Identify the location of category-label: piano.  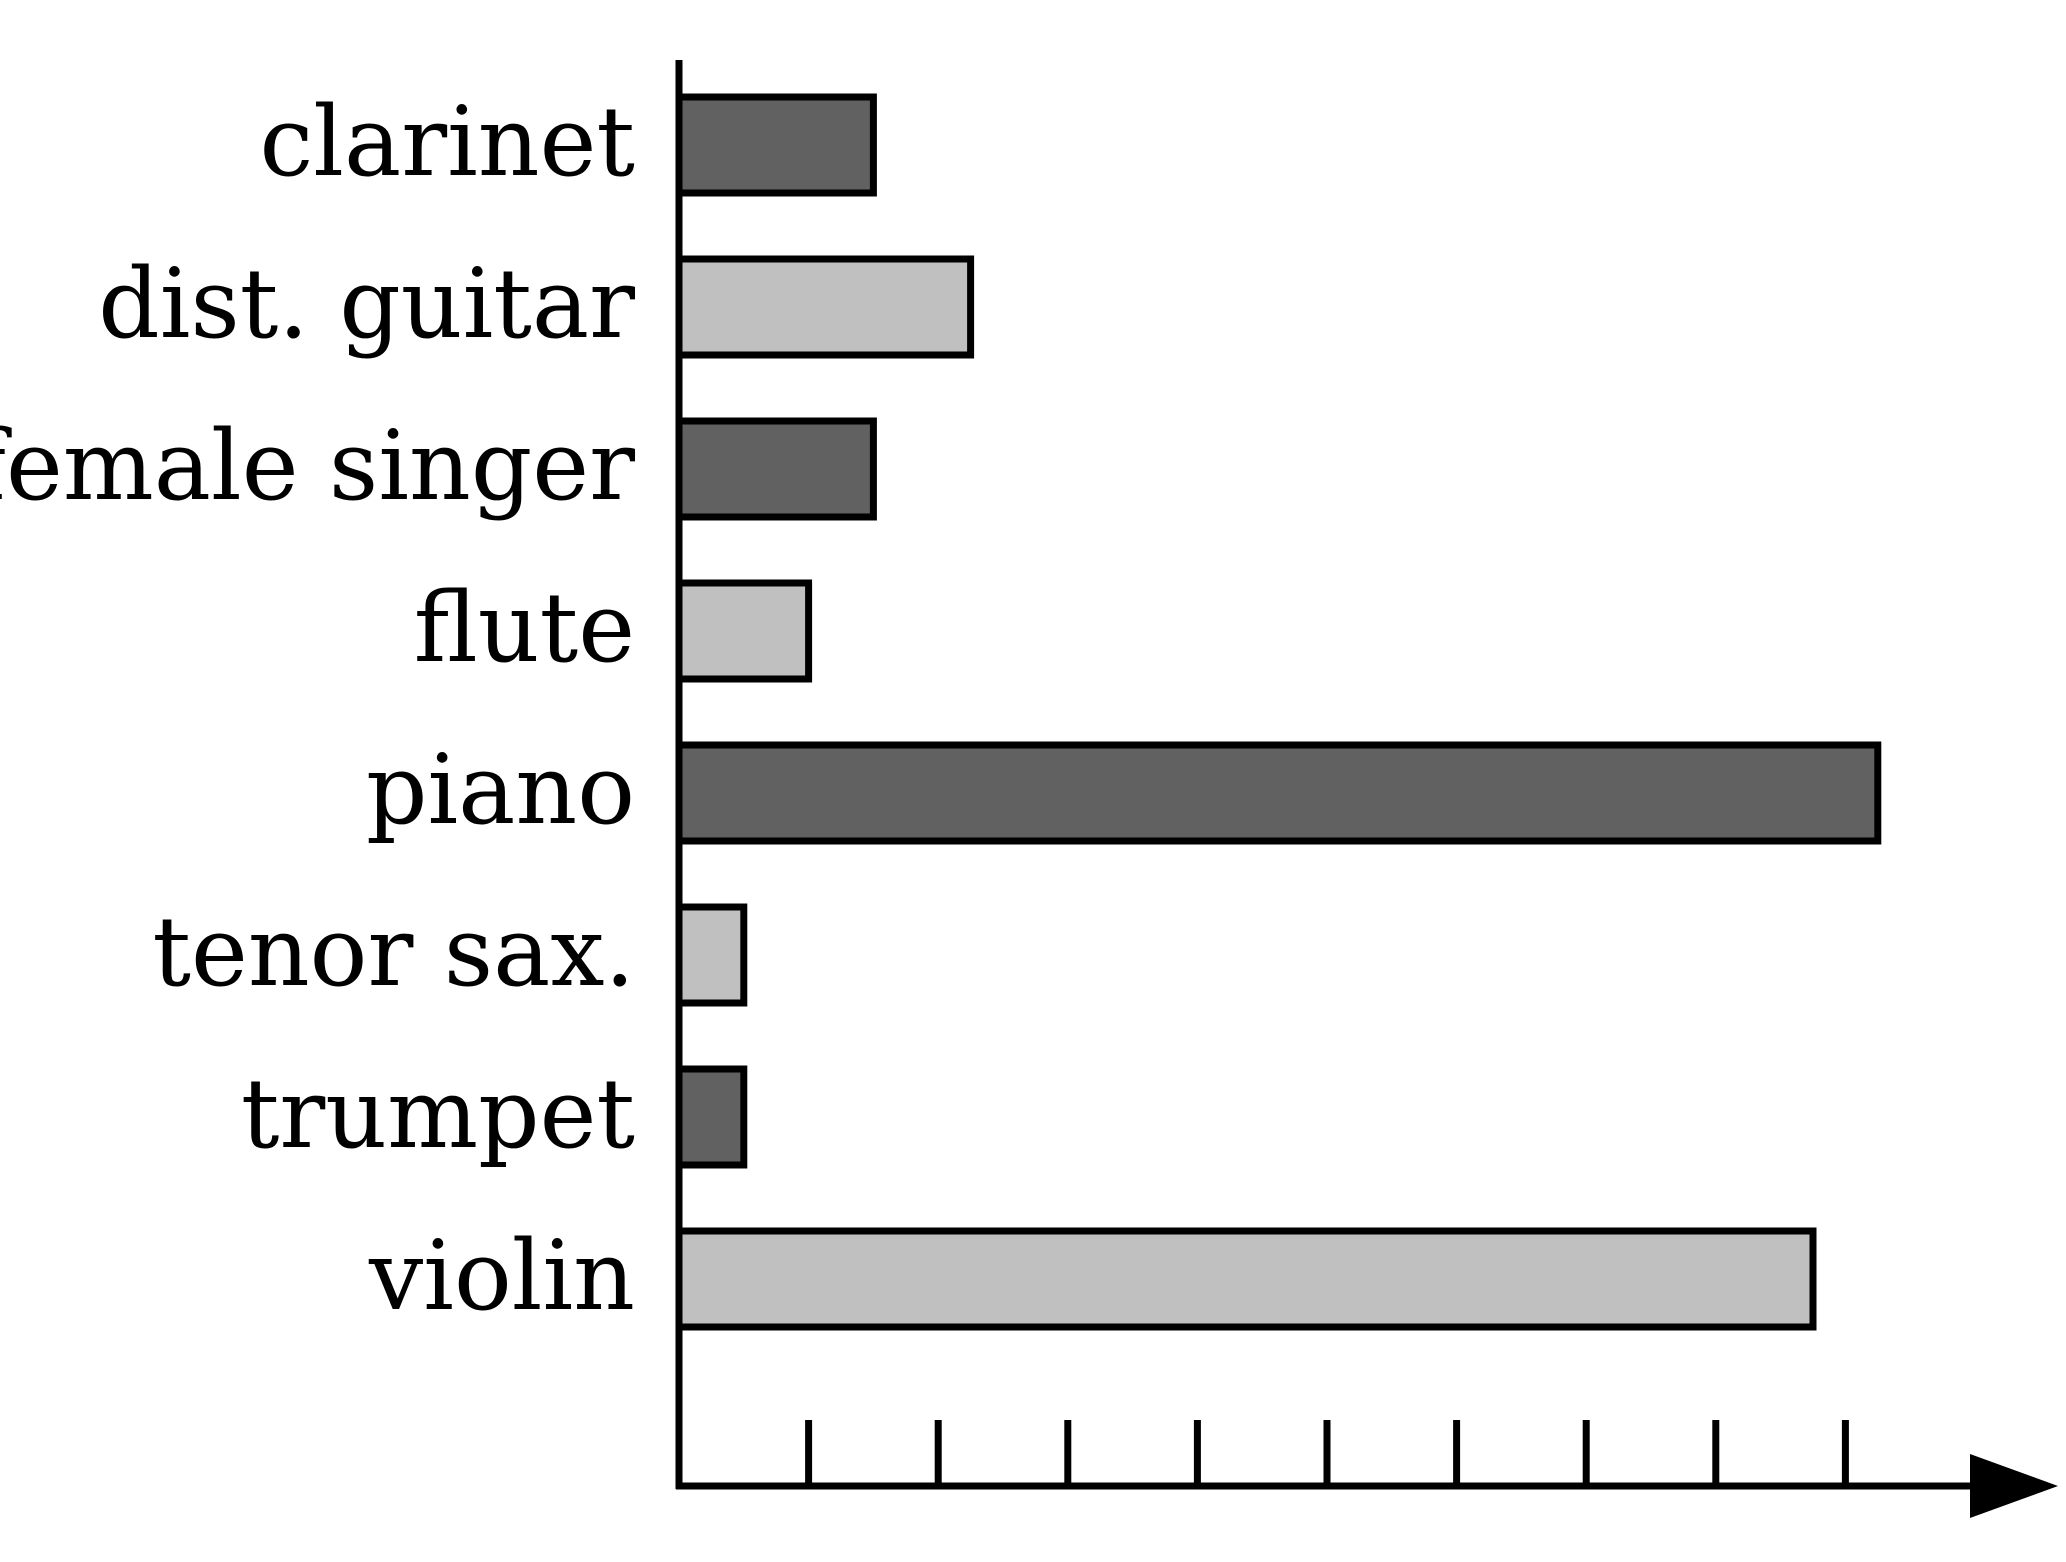
(500, 790).